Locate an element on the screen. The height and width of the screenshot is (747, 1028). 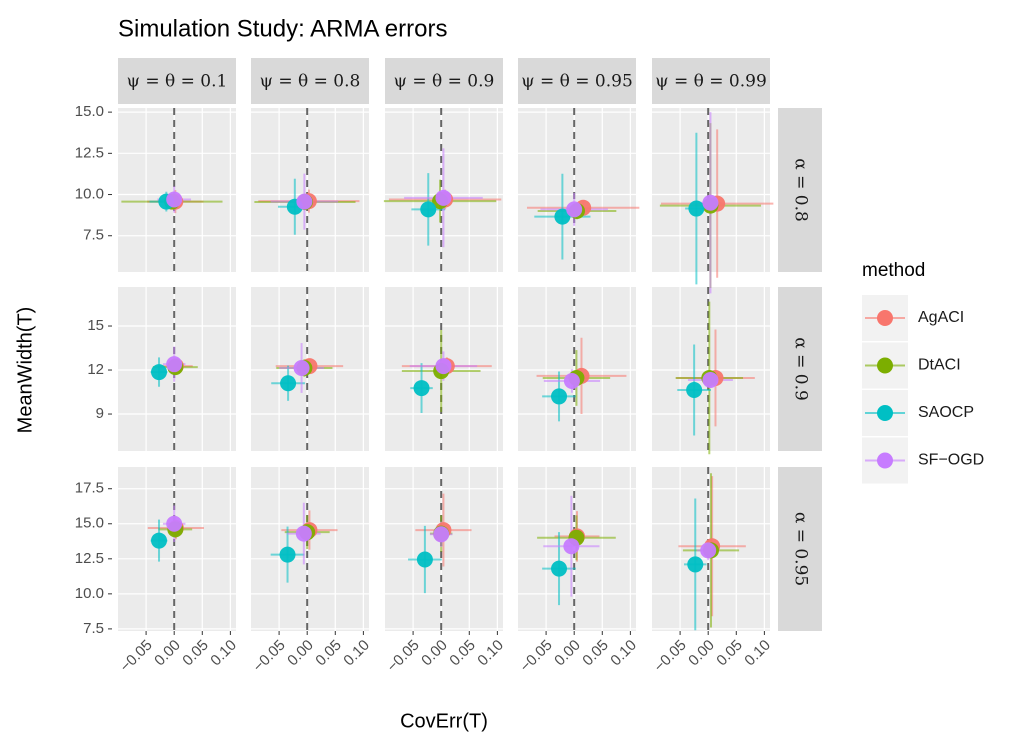
strip-label: ψ = θ = 0.8 is located at coordinates (310, 82).